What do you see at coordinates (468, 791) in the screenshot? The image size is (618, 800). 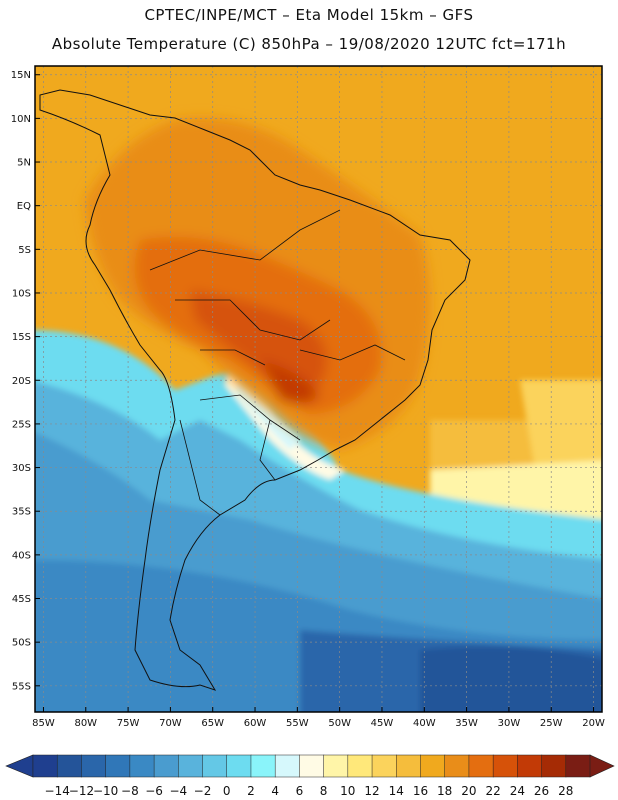 I see `colorbar-tick-label: 20` at bounding box center [468, 791].